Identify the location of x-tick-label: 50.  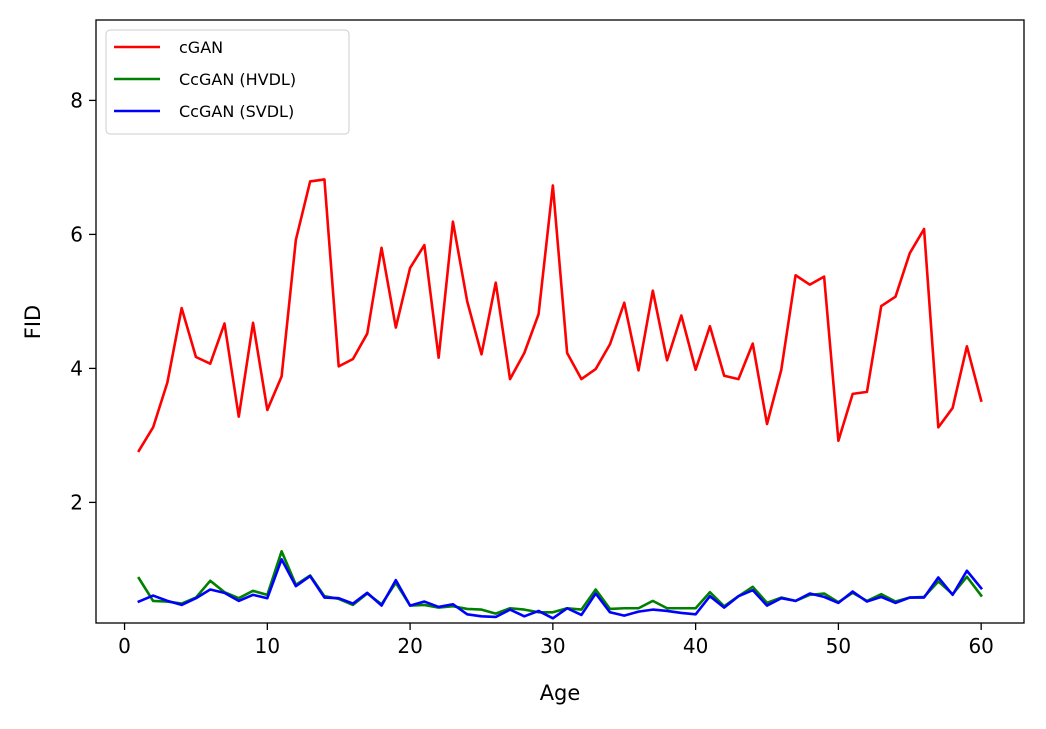
(838, 646).